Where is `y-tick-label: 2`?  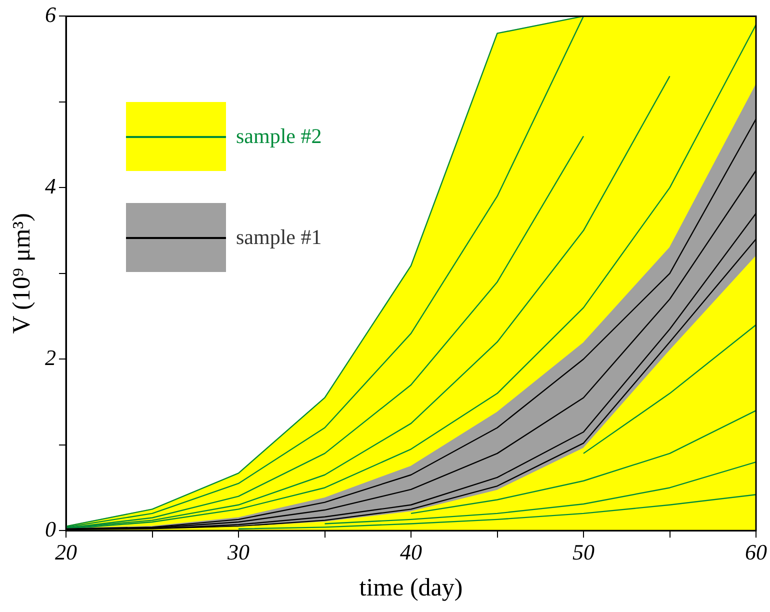
y-tick-label: 2 is located at coordinates (50, 357).